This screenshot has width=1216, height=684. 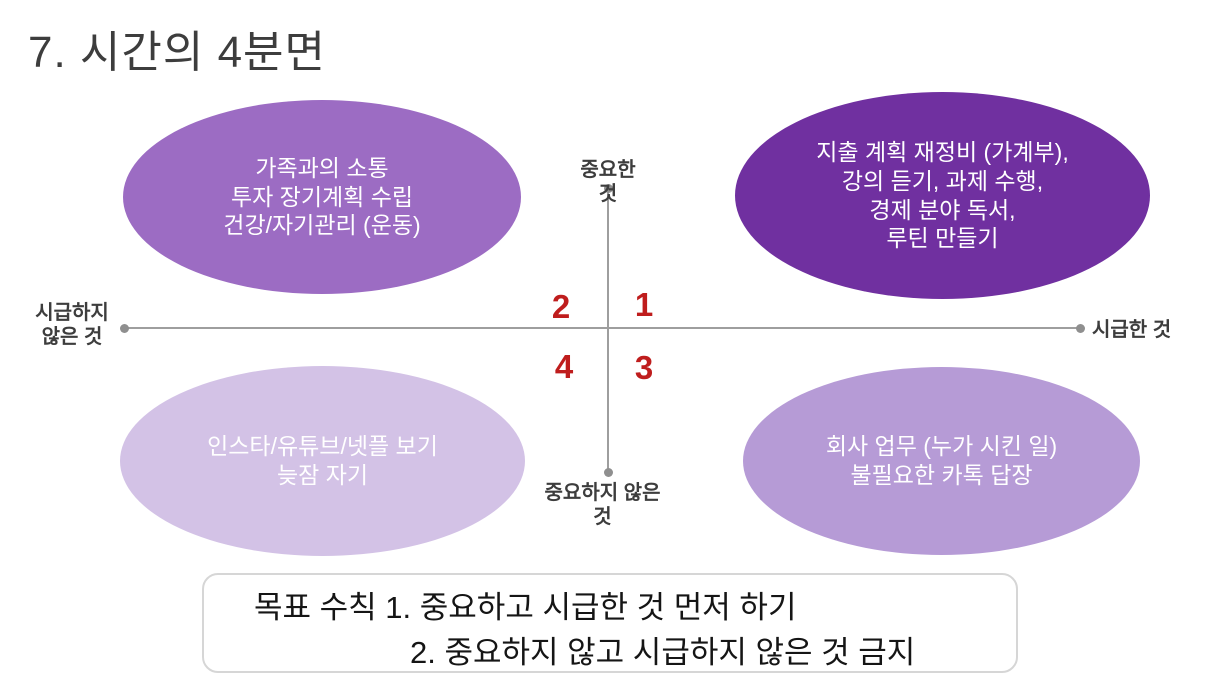 I want to click on quadrant3-items: 회사 업무 (누가 시킨 일) 불필요한 카톡 답장, so click(x=941, y=460).